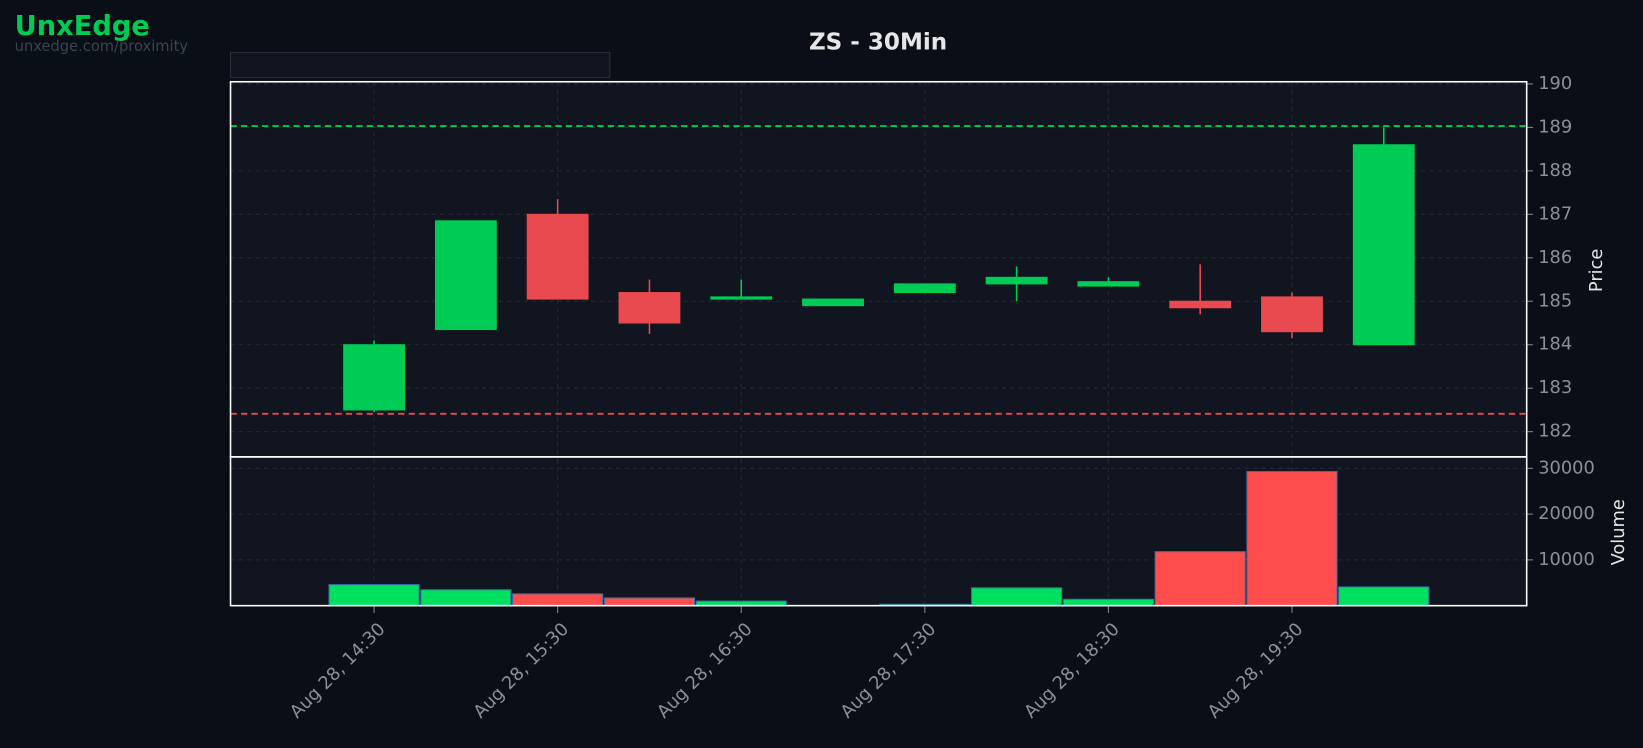 This screenshot has width=1643, height=748. Describe the element at coordinates (102, 46) in the screenshot. I see `brand-url: unxedge.com/proximity` at that location.